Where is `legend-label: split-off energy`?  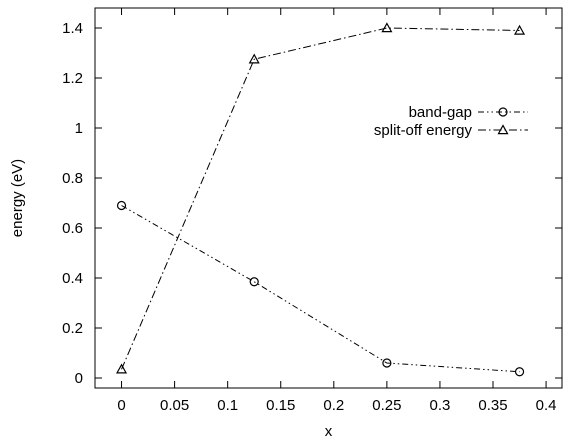
legend-label: split-off energy is located at coordinates (423, 130).